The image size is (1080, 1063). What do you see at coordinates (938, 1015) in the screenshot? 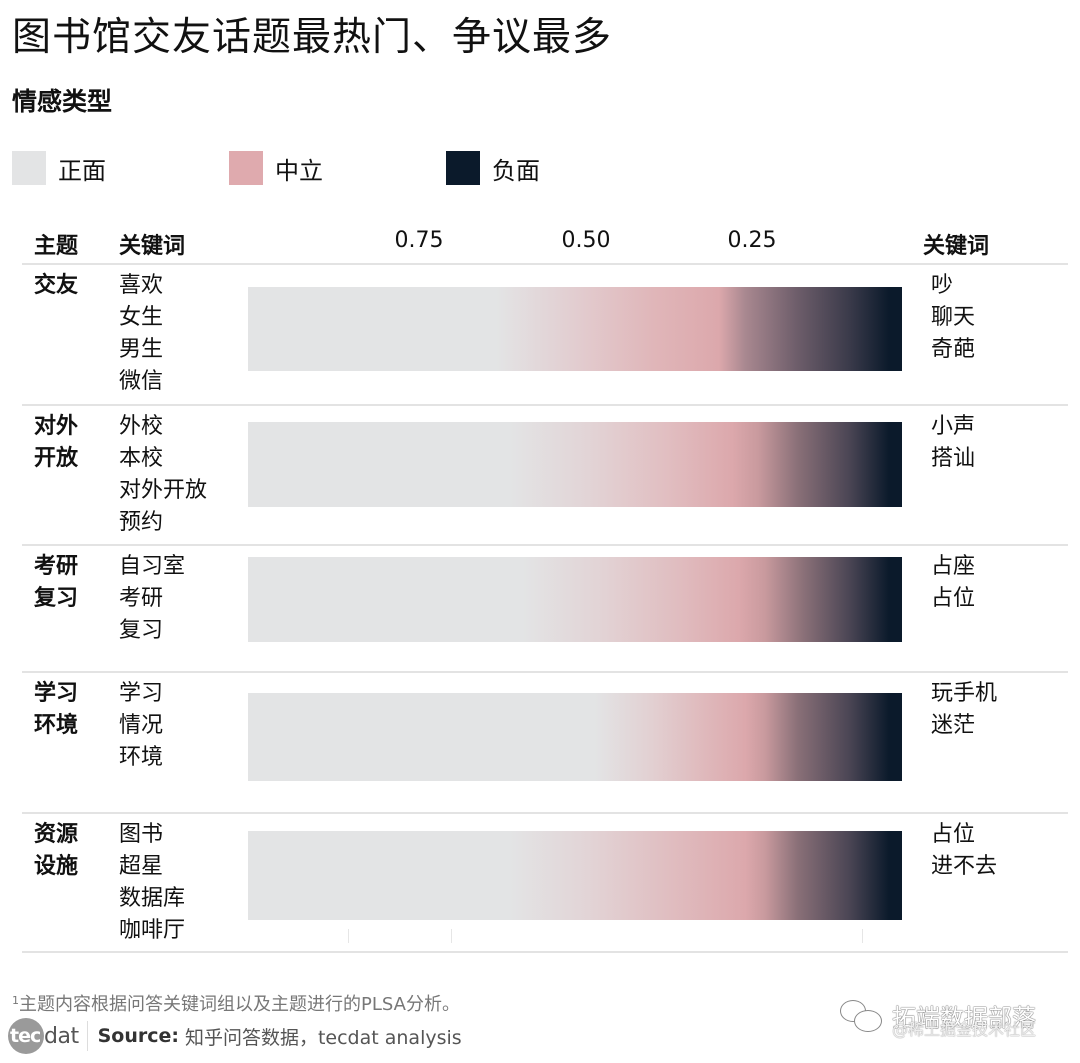
I see `watermark: 拓端数据部落` at bounding box center [938, 1015].